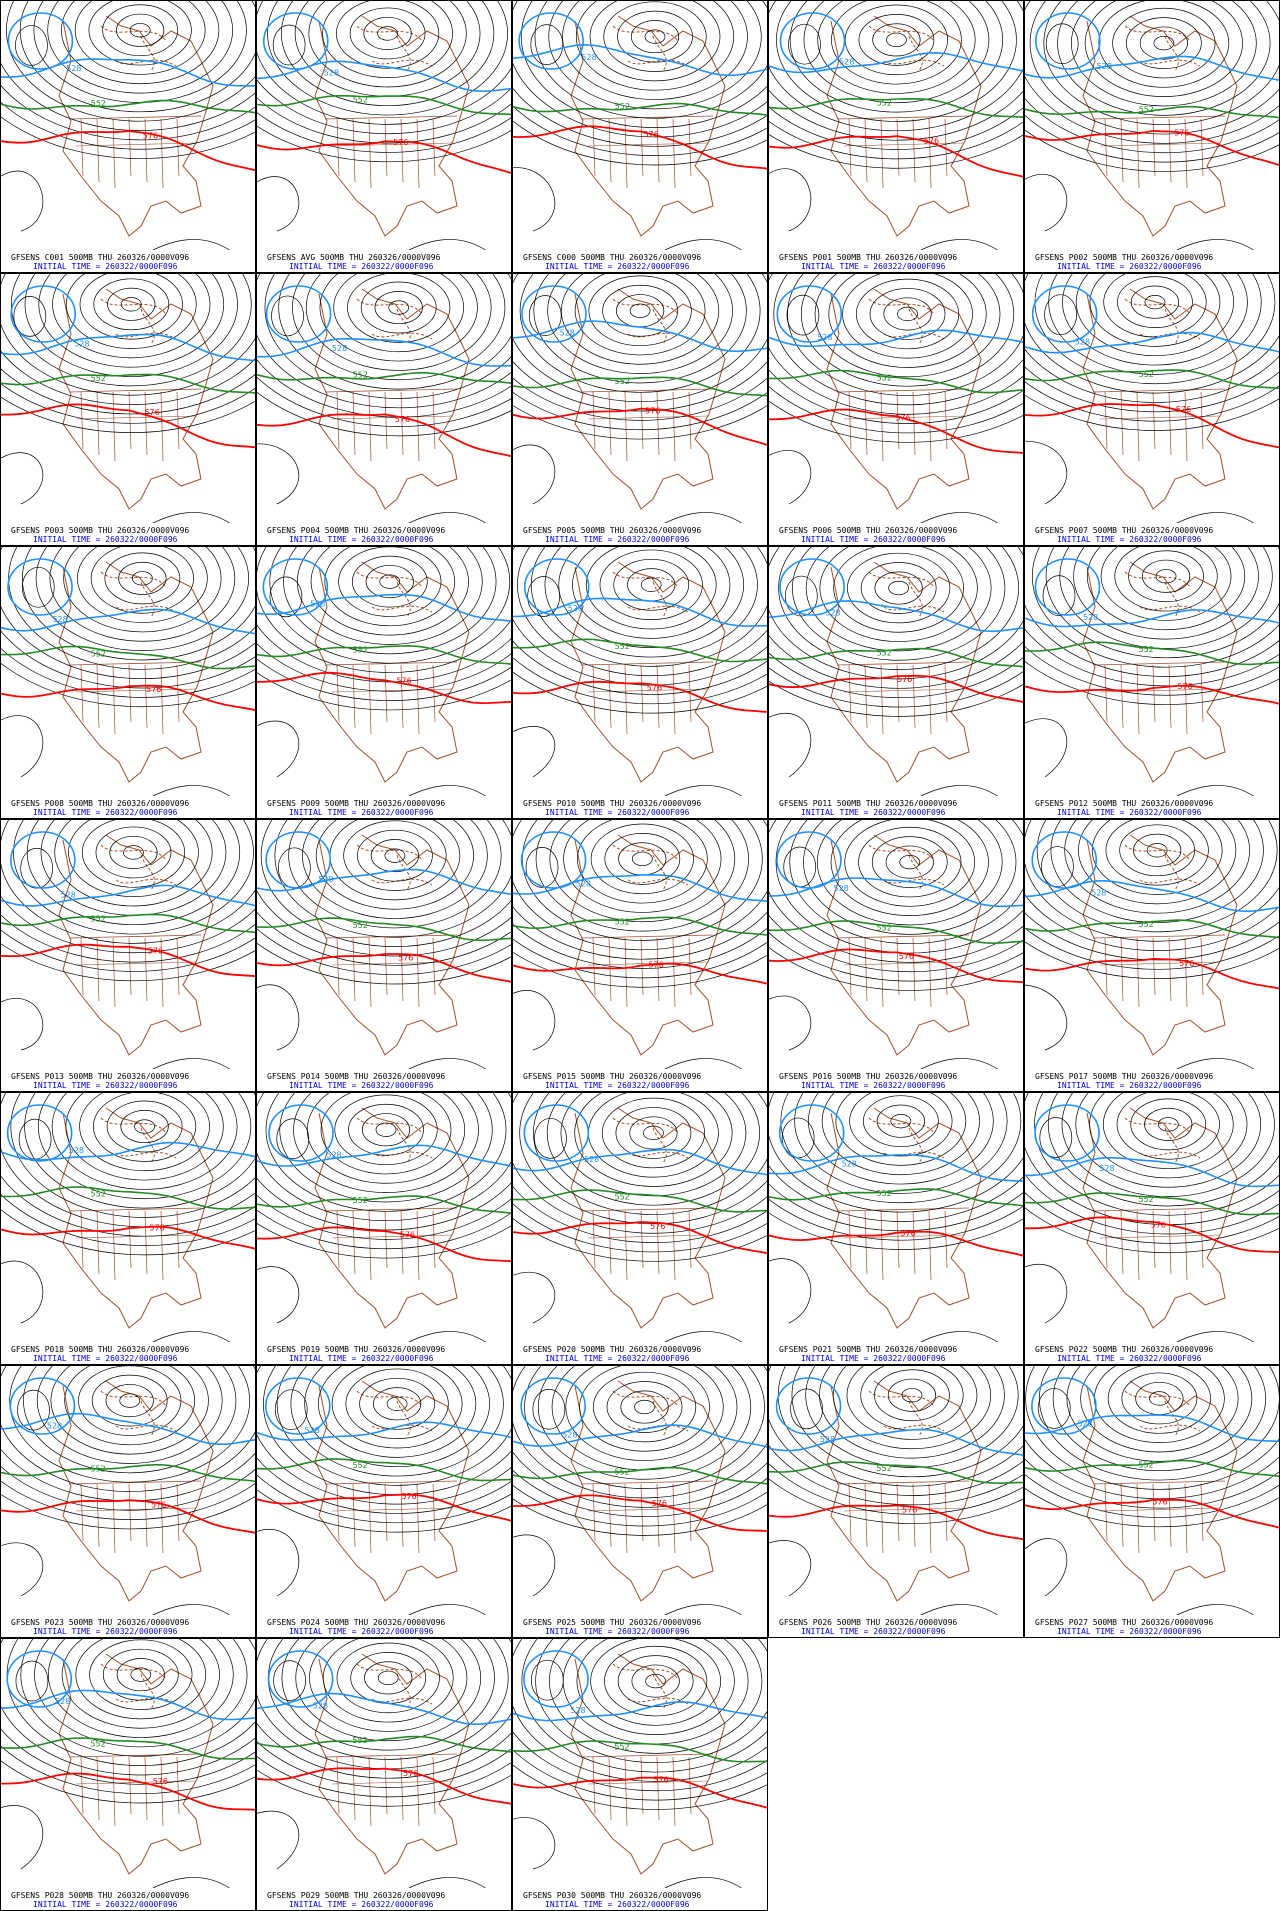  Describe the element at coordinates (612, 530) in the screenshot. I see `panel-title: GFSENS P005 500MB THU 260326/0000V096` at that location.